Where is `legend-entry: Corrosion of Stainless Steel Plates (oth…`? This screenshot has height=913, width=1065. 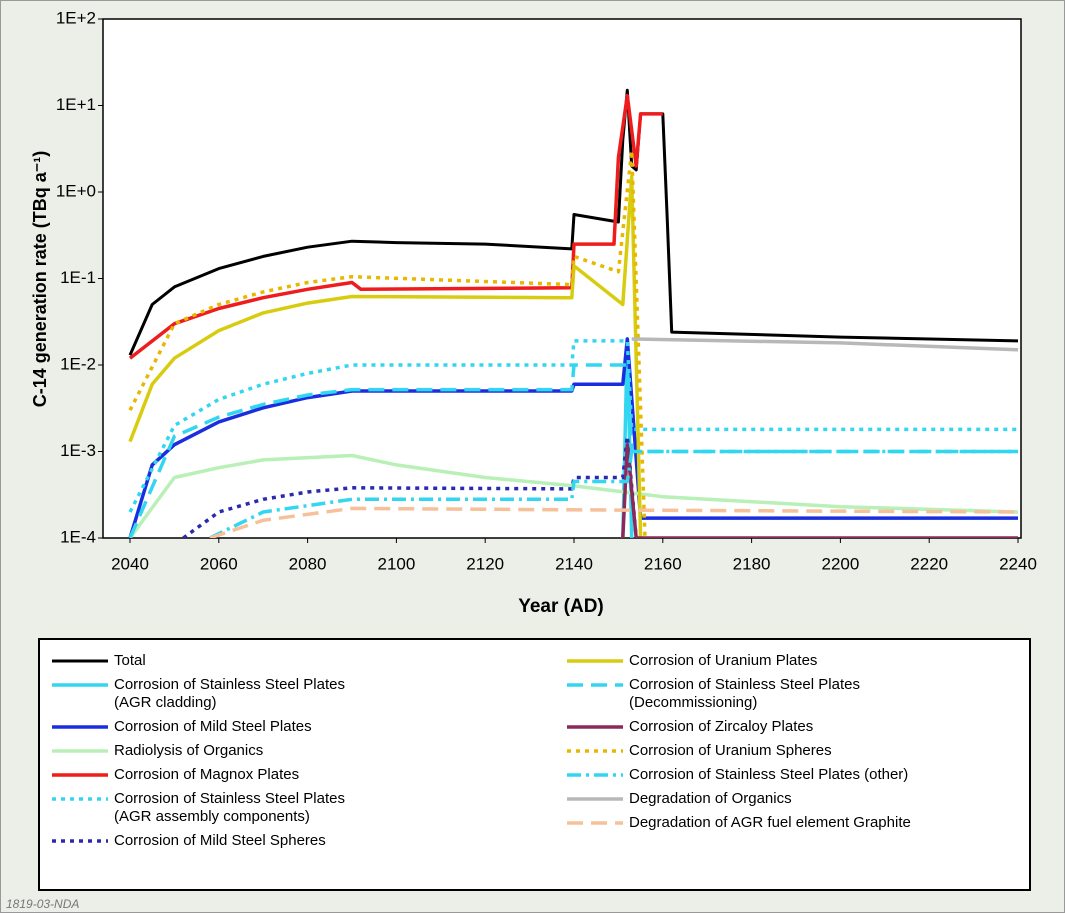
legend-entry: Corrosion of Stainless Steel Plates (oth… is located at coordinates (738, 775).